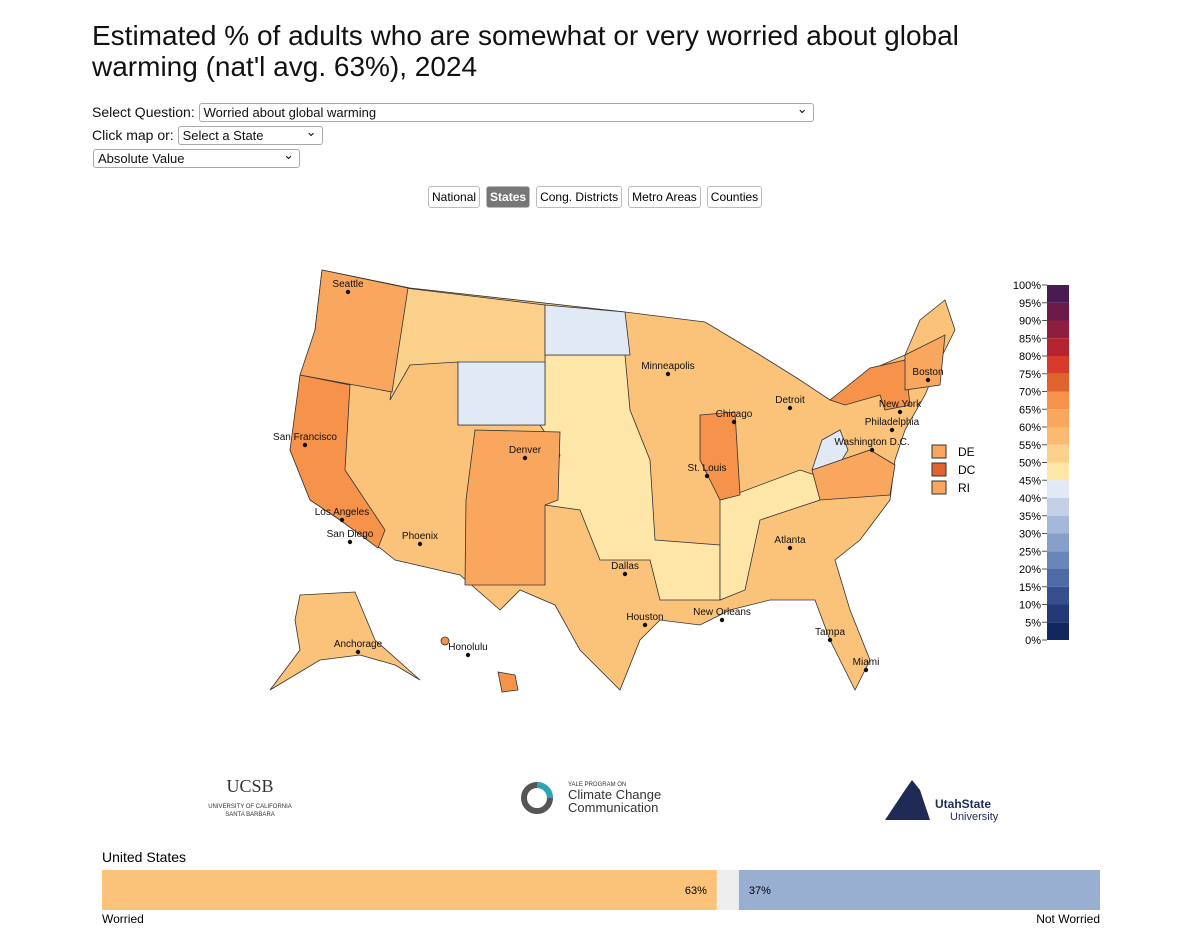 This screenshot has width=1200, height=942. I want to click on city-label: Los Angeles, so click(342, 512).